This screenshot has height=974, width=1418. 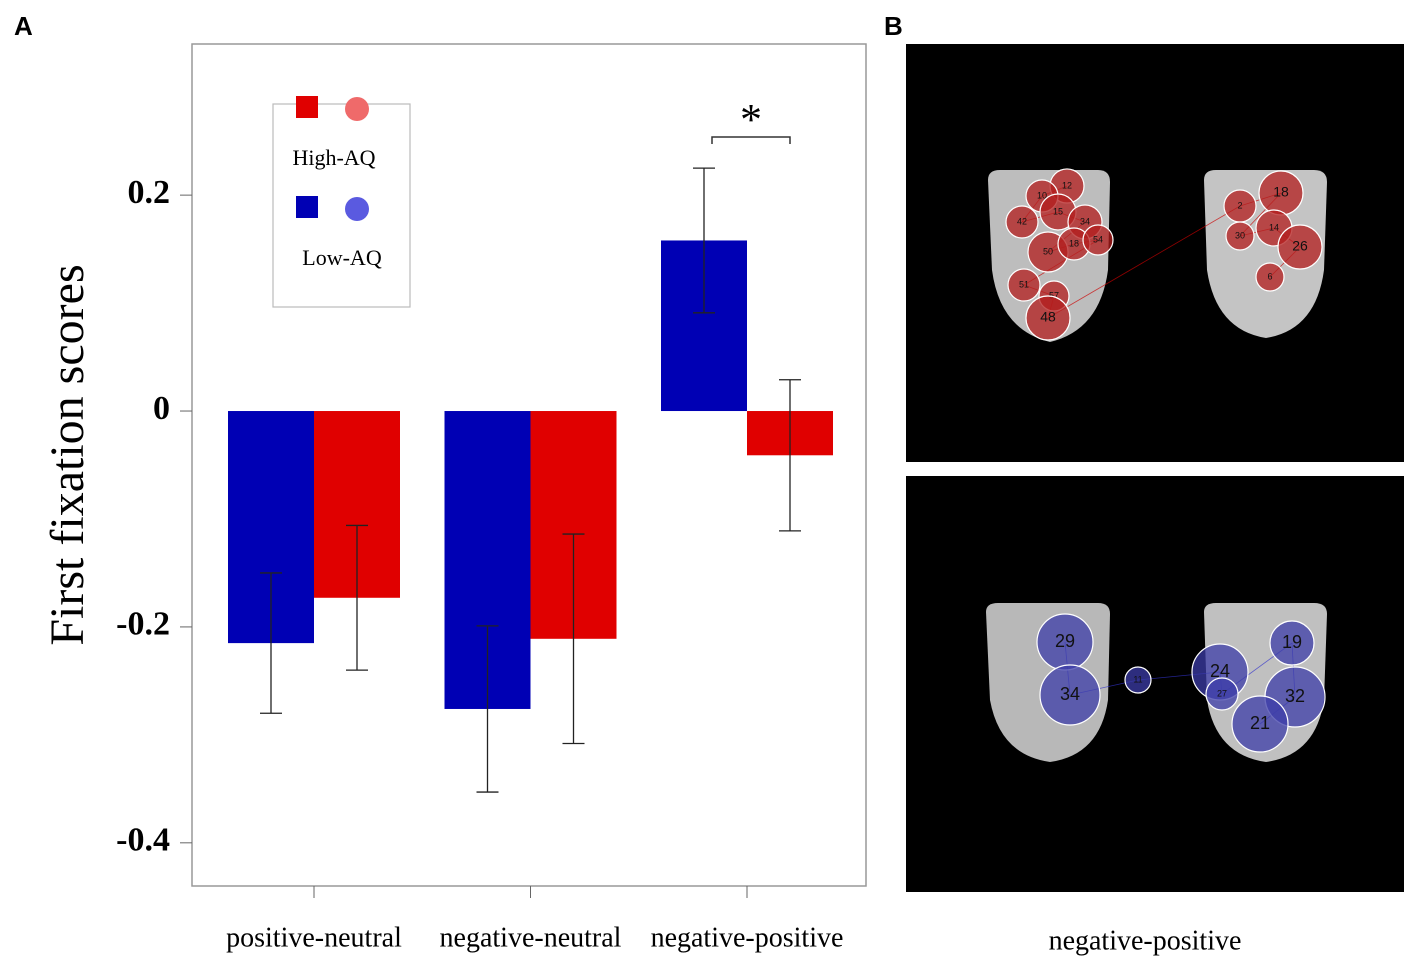 I want to click on y-tick-label: 0.2, so click(x=149, y=192).